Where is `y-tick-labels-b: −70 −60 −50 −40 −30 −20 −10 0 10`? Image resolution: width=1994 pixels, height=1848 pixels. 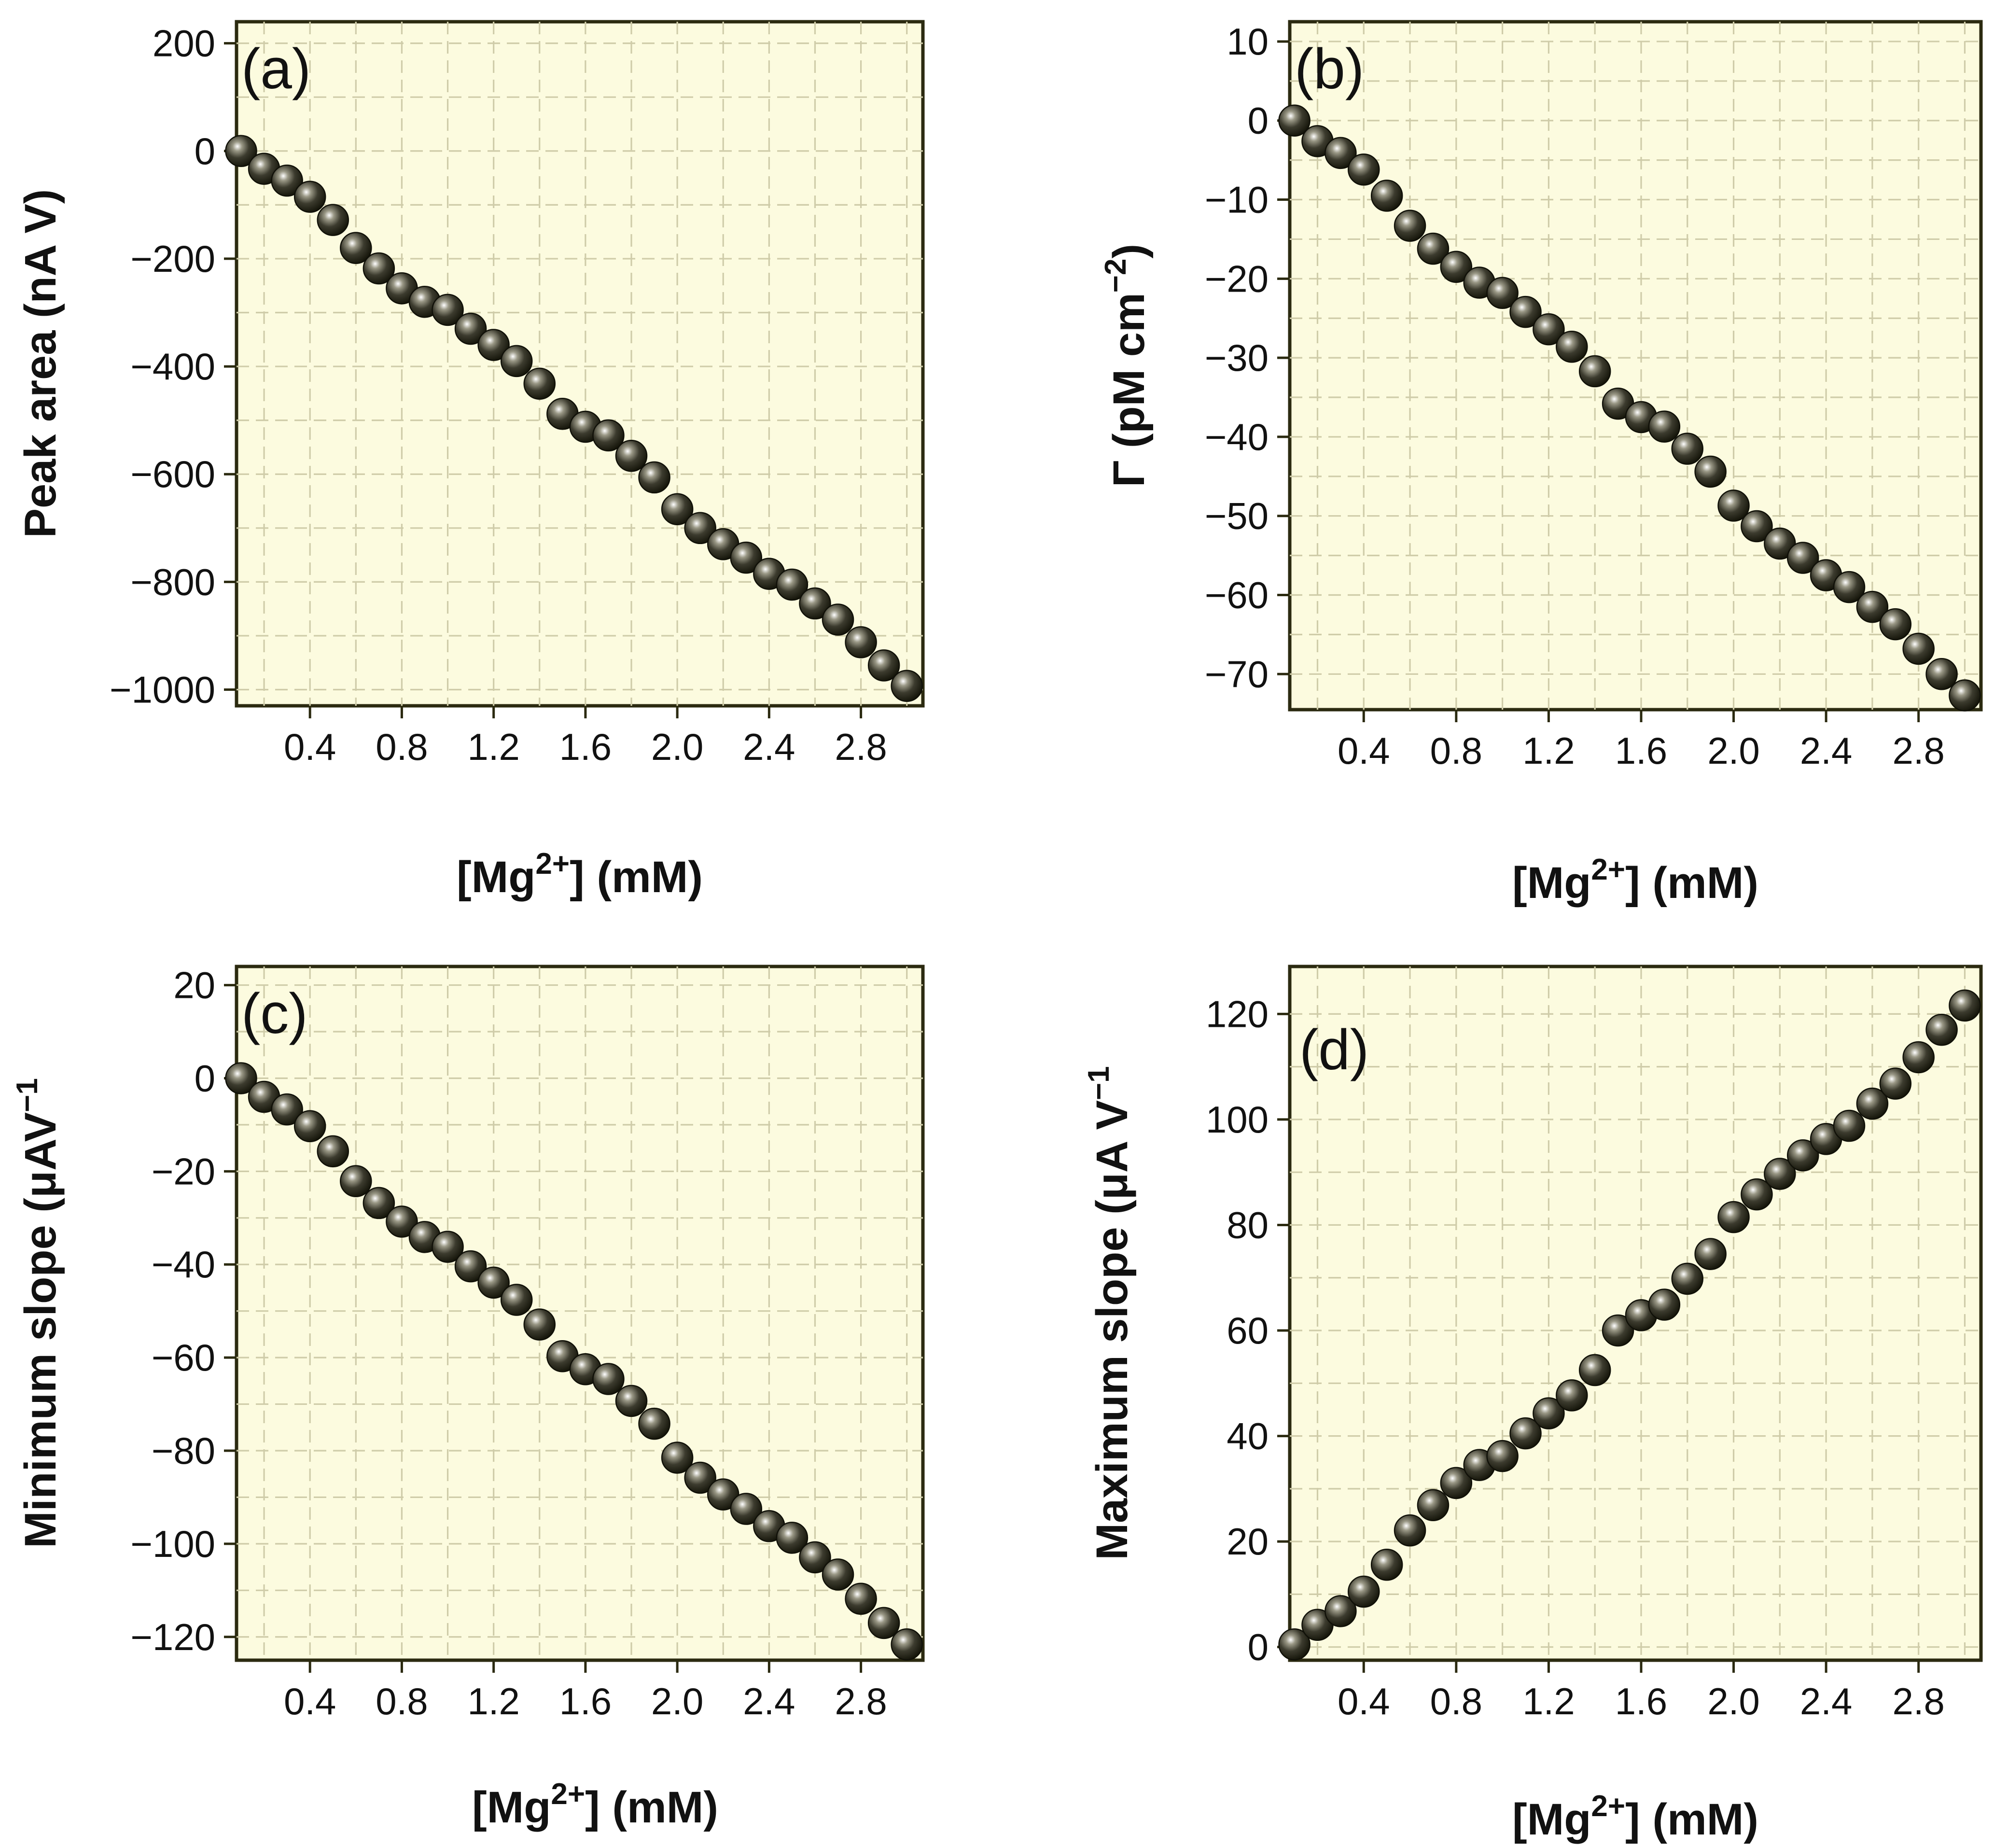
y-tick-labels-b: −70 −60 −50 −40 −30 −20 −10 0 10 is located at coordinates (1237, 358).